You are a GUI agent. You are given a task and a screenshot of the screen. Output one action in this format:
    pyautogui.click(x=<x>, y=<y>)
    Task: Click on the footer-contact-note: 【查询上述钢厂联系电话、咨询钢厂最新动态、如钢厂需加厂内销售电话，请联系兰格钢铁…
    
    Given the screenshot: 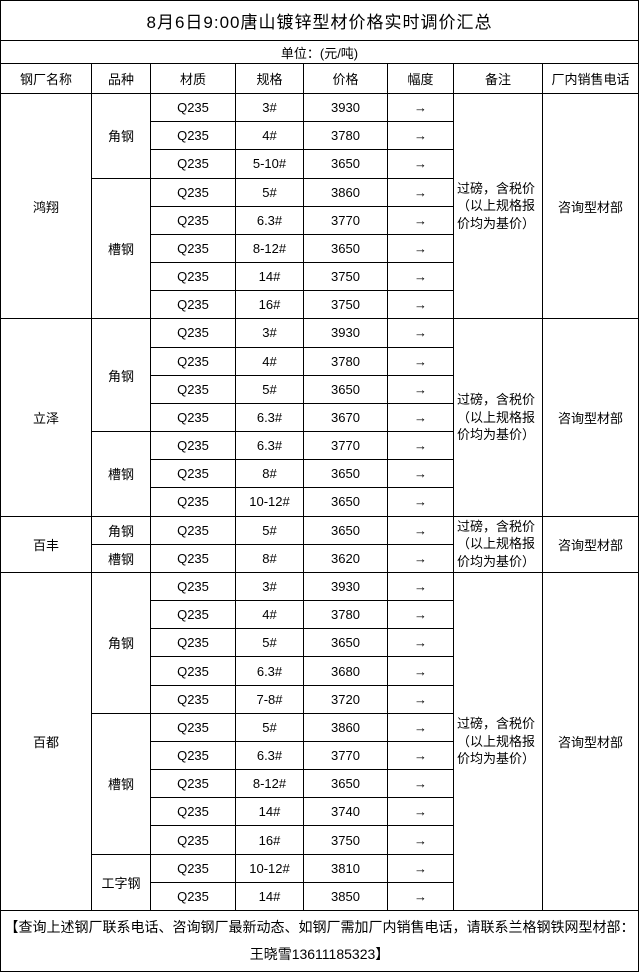 What is the action you would take?
    pyautogui.click(x=319, y=941)
    